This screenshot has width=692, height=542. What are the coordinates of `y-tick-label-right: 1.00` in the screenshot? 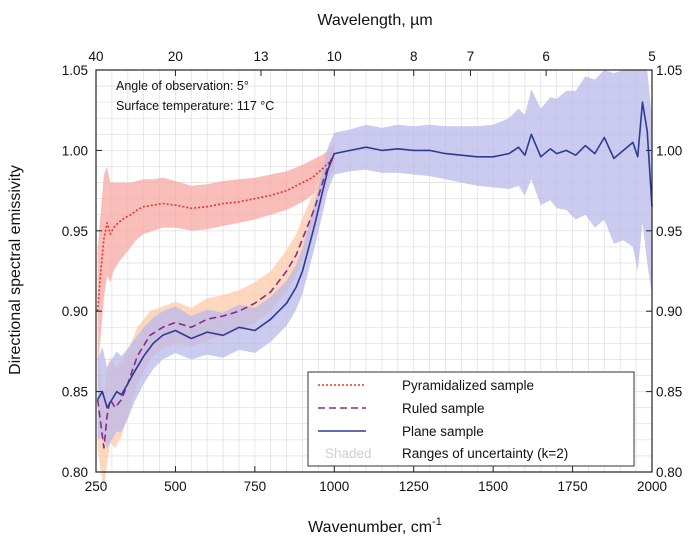 It's located at (669, 150).